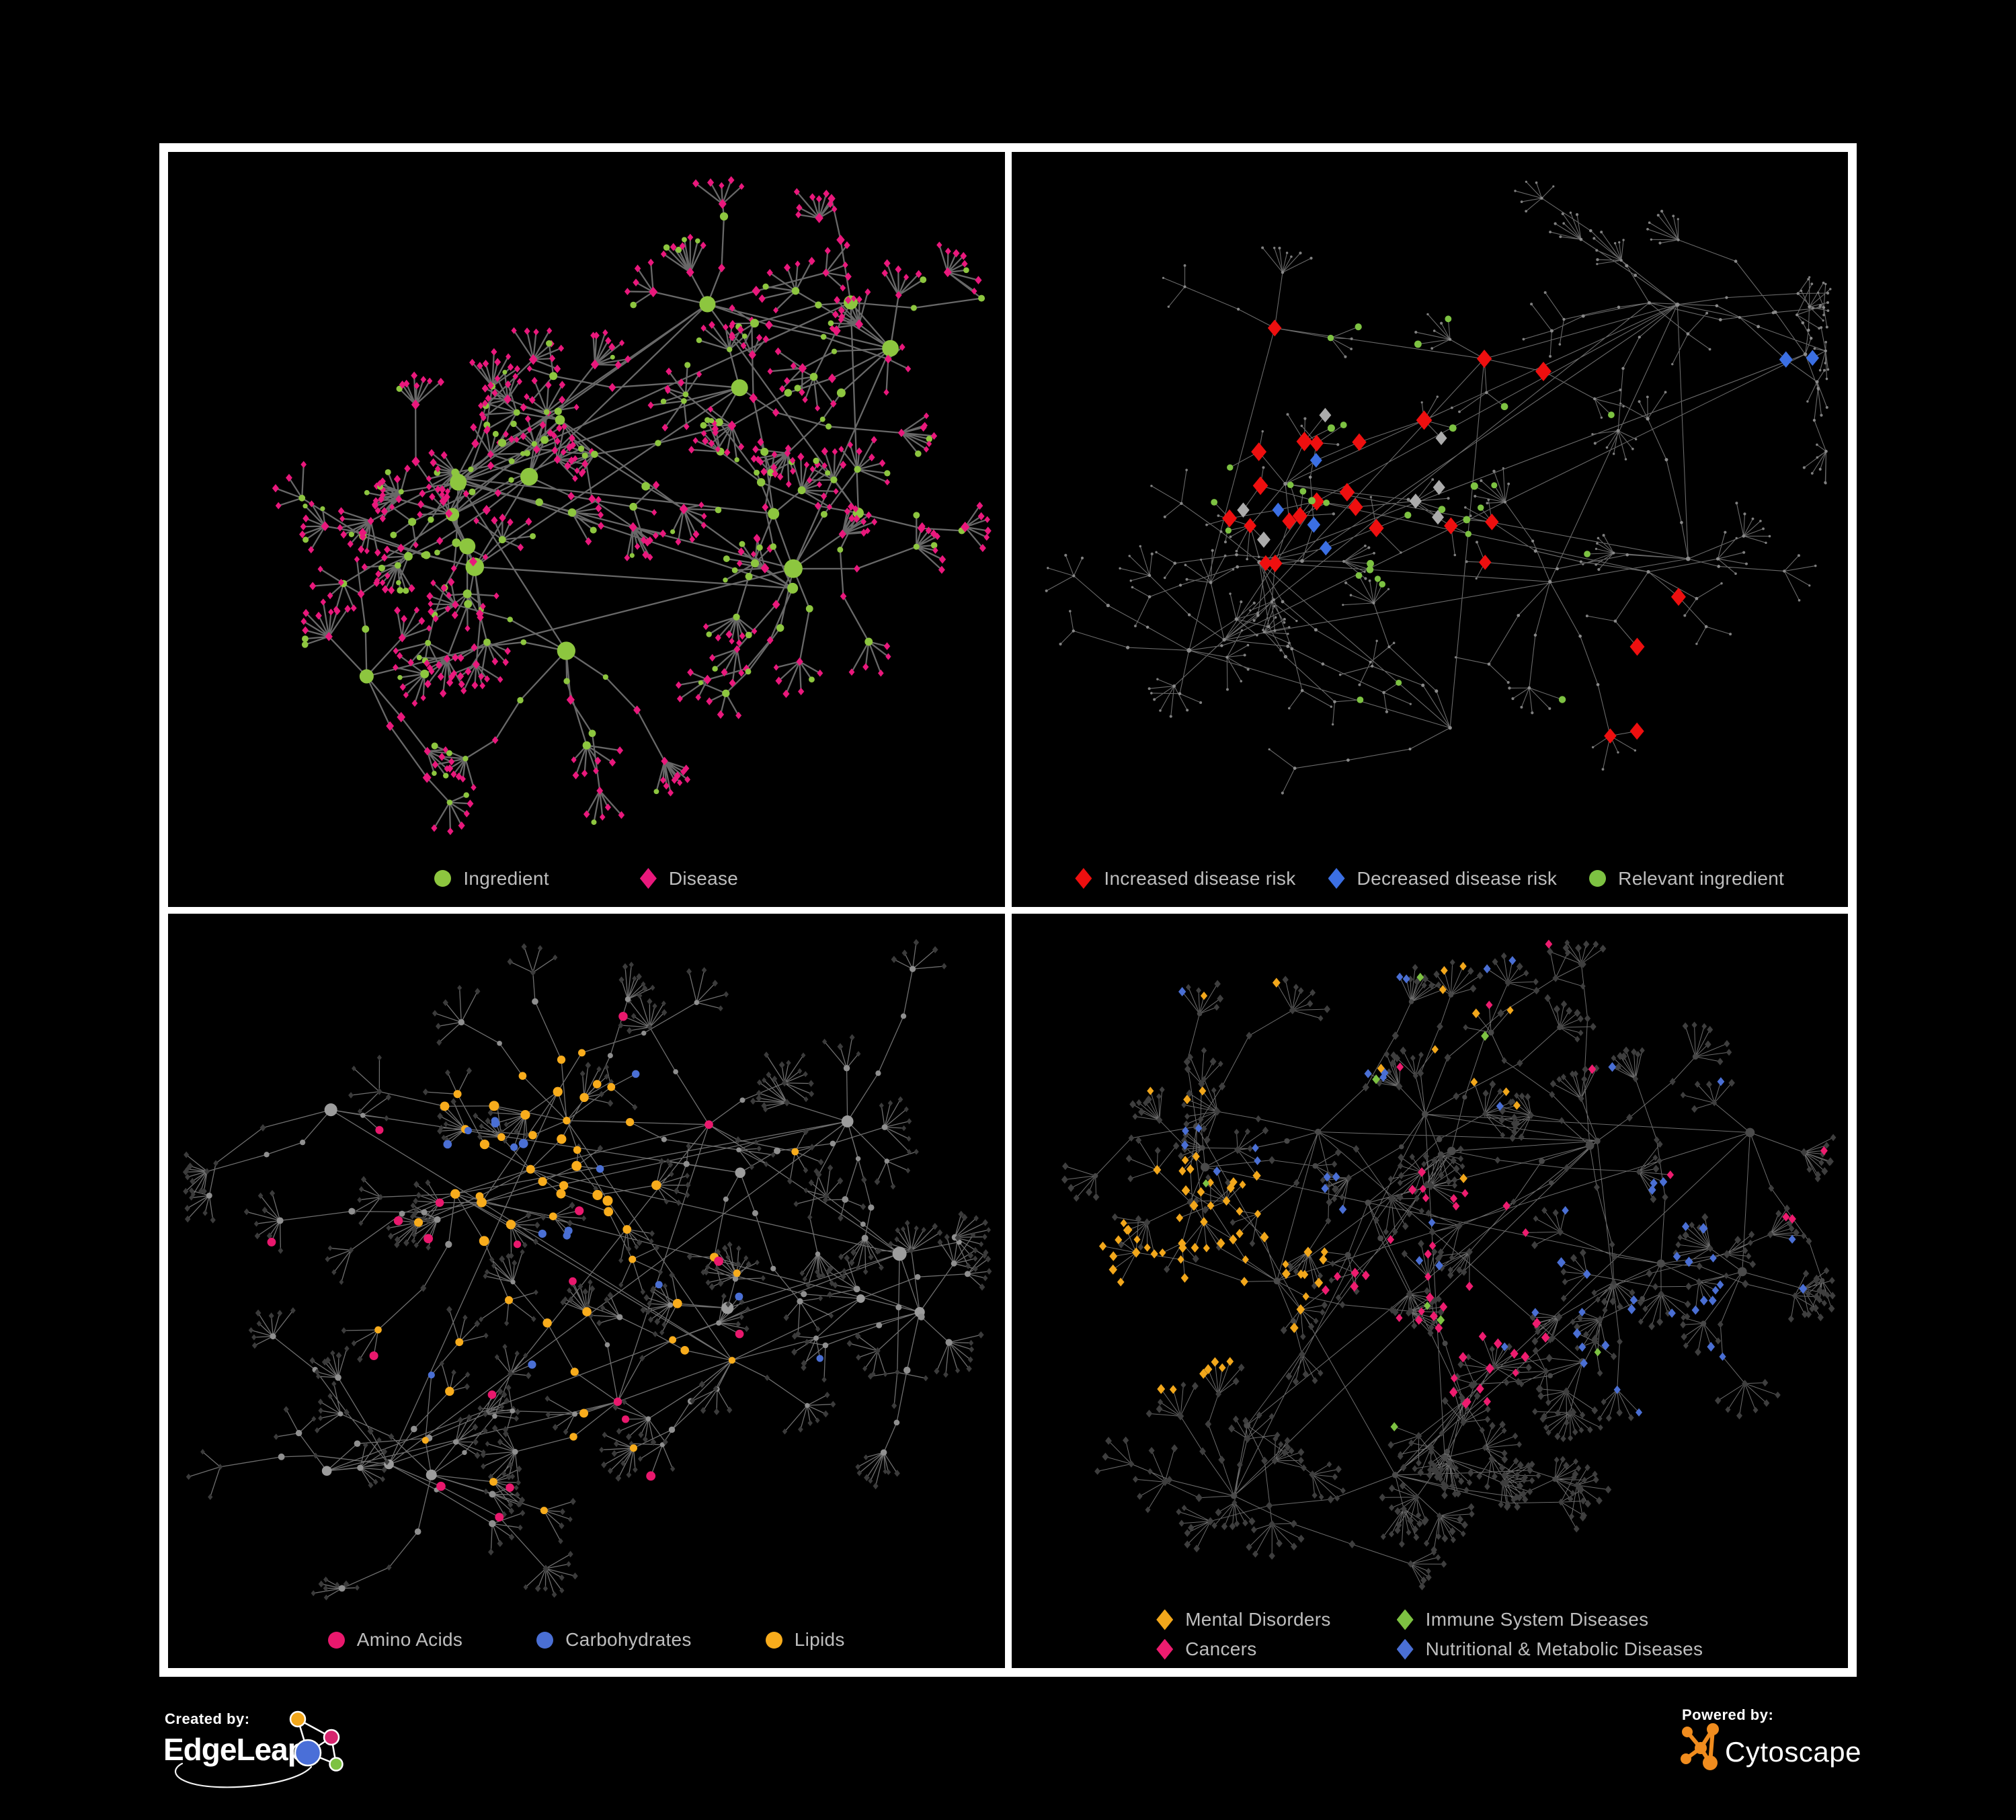 This screenshot has height=1820, width=2016. Describe the element at coordinates (1700, 1746) in the screenshot. I see `cytoscape-network-icon` at that location.